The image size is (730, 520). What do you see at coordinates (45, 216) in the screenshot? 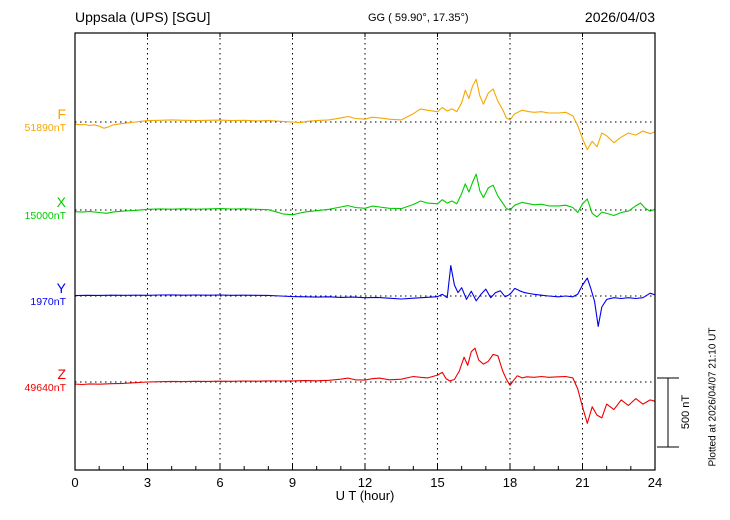
I see `baseline-value-X: 15000nT` at bounding box center [45, 216].